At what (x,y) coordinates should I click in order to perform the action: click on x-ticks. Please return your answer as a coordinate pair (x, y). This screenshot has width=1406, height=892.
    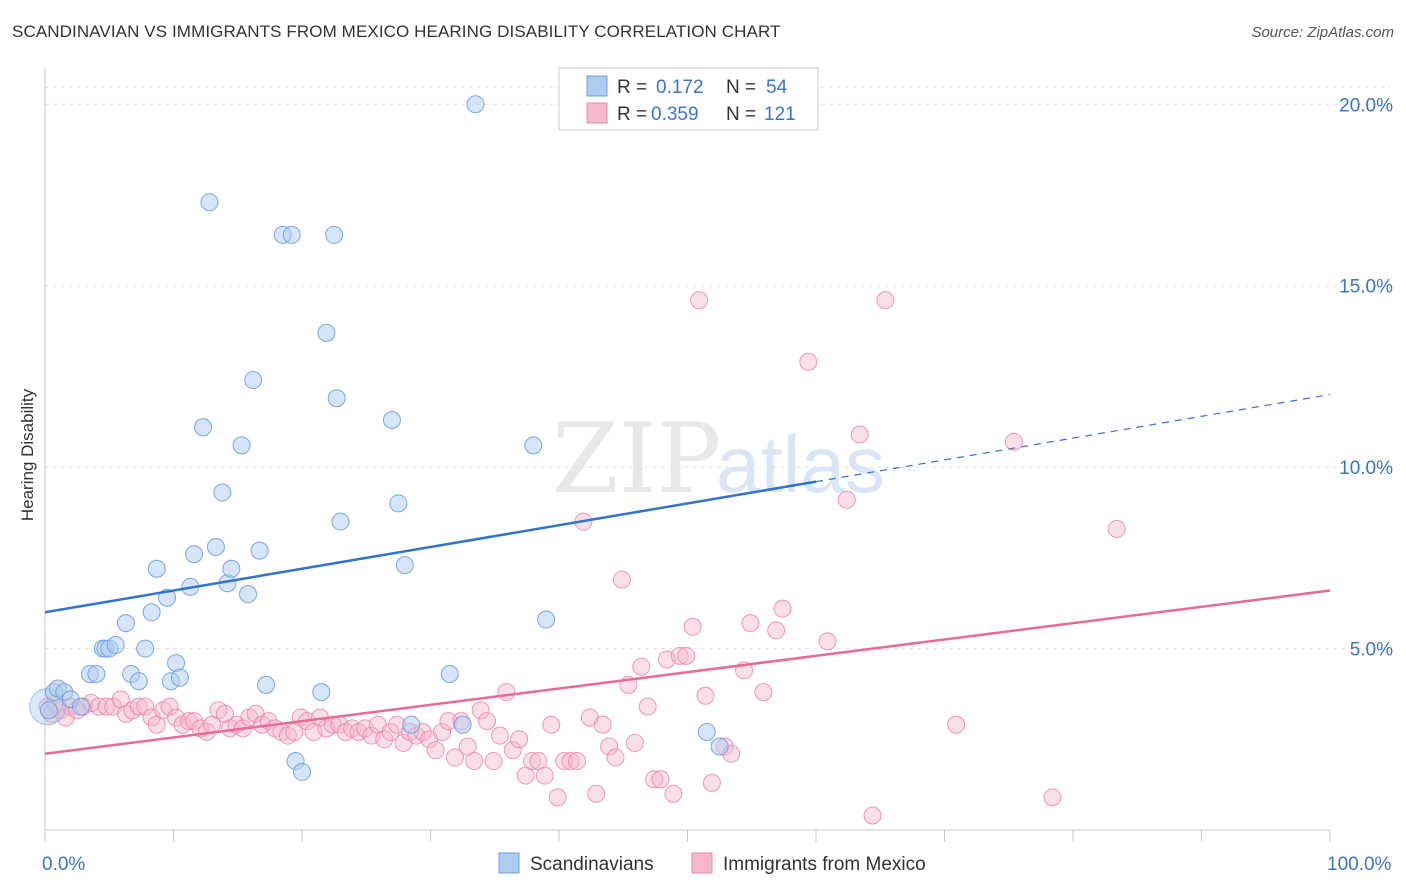
    Looking at the image, I should click on (687, 836).